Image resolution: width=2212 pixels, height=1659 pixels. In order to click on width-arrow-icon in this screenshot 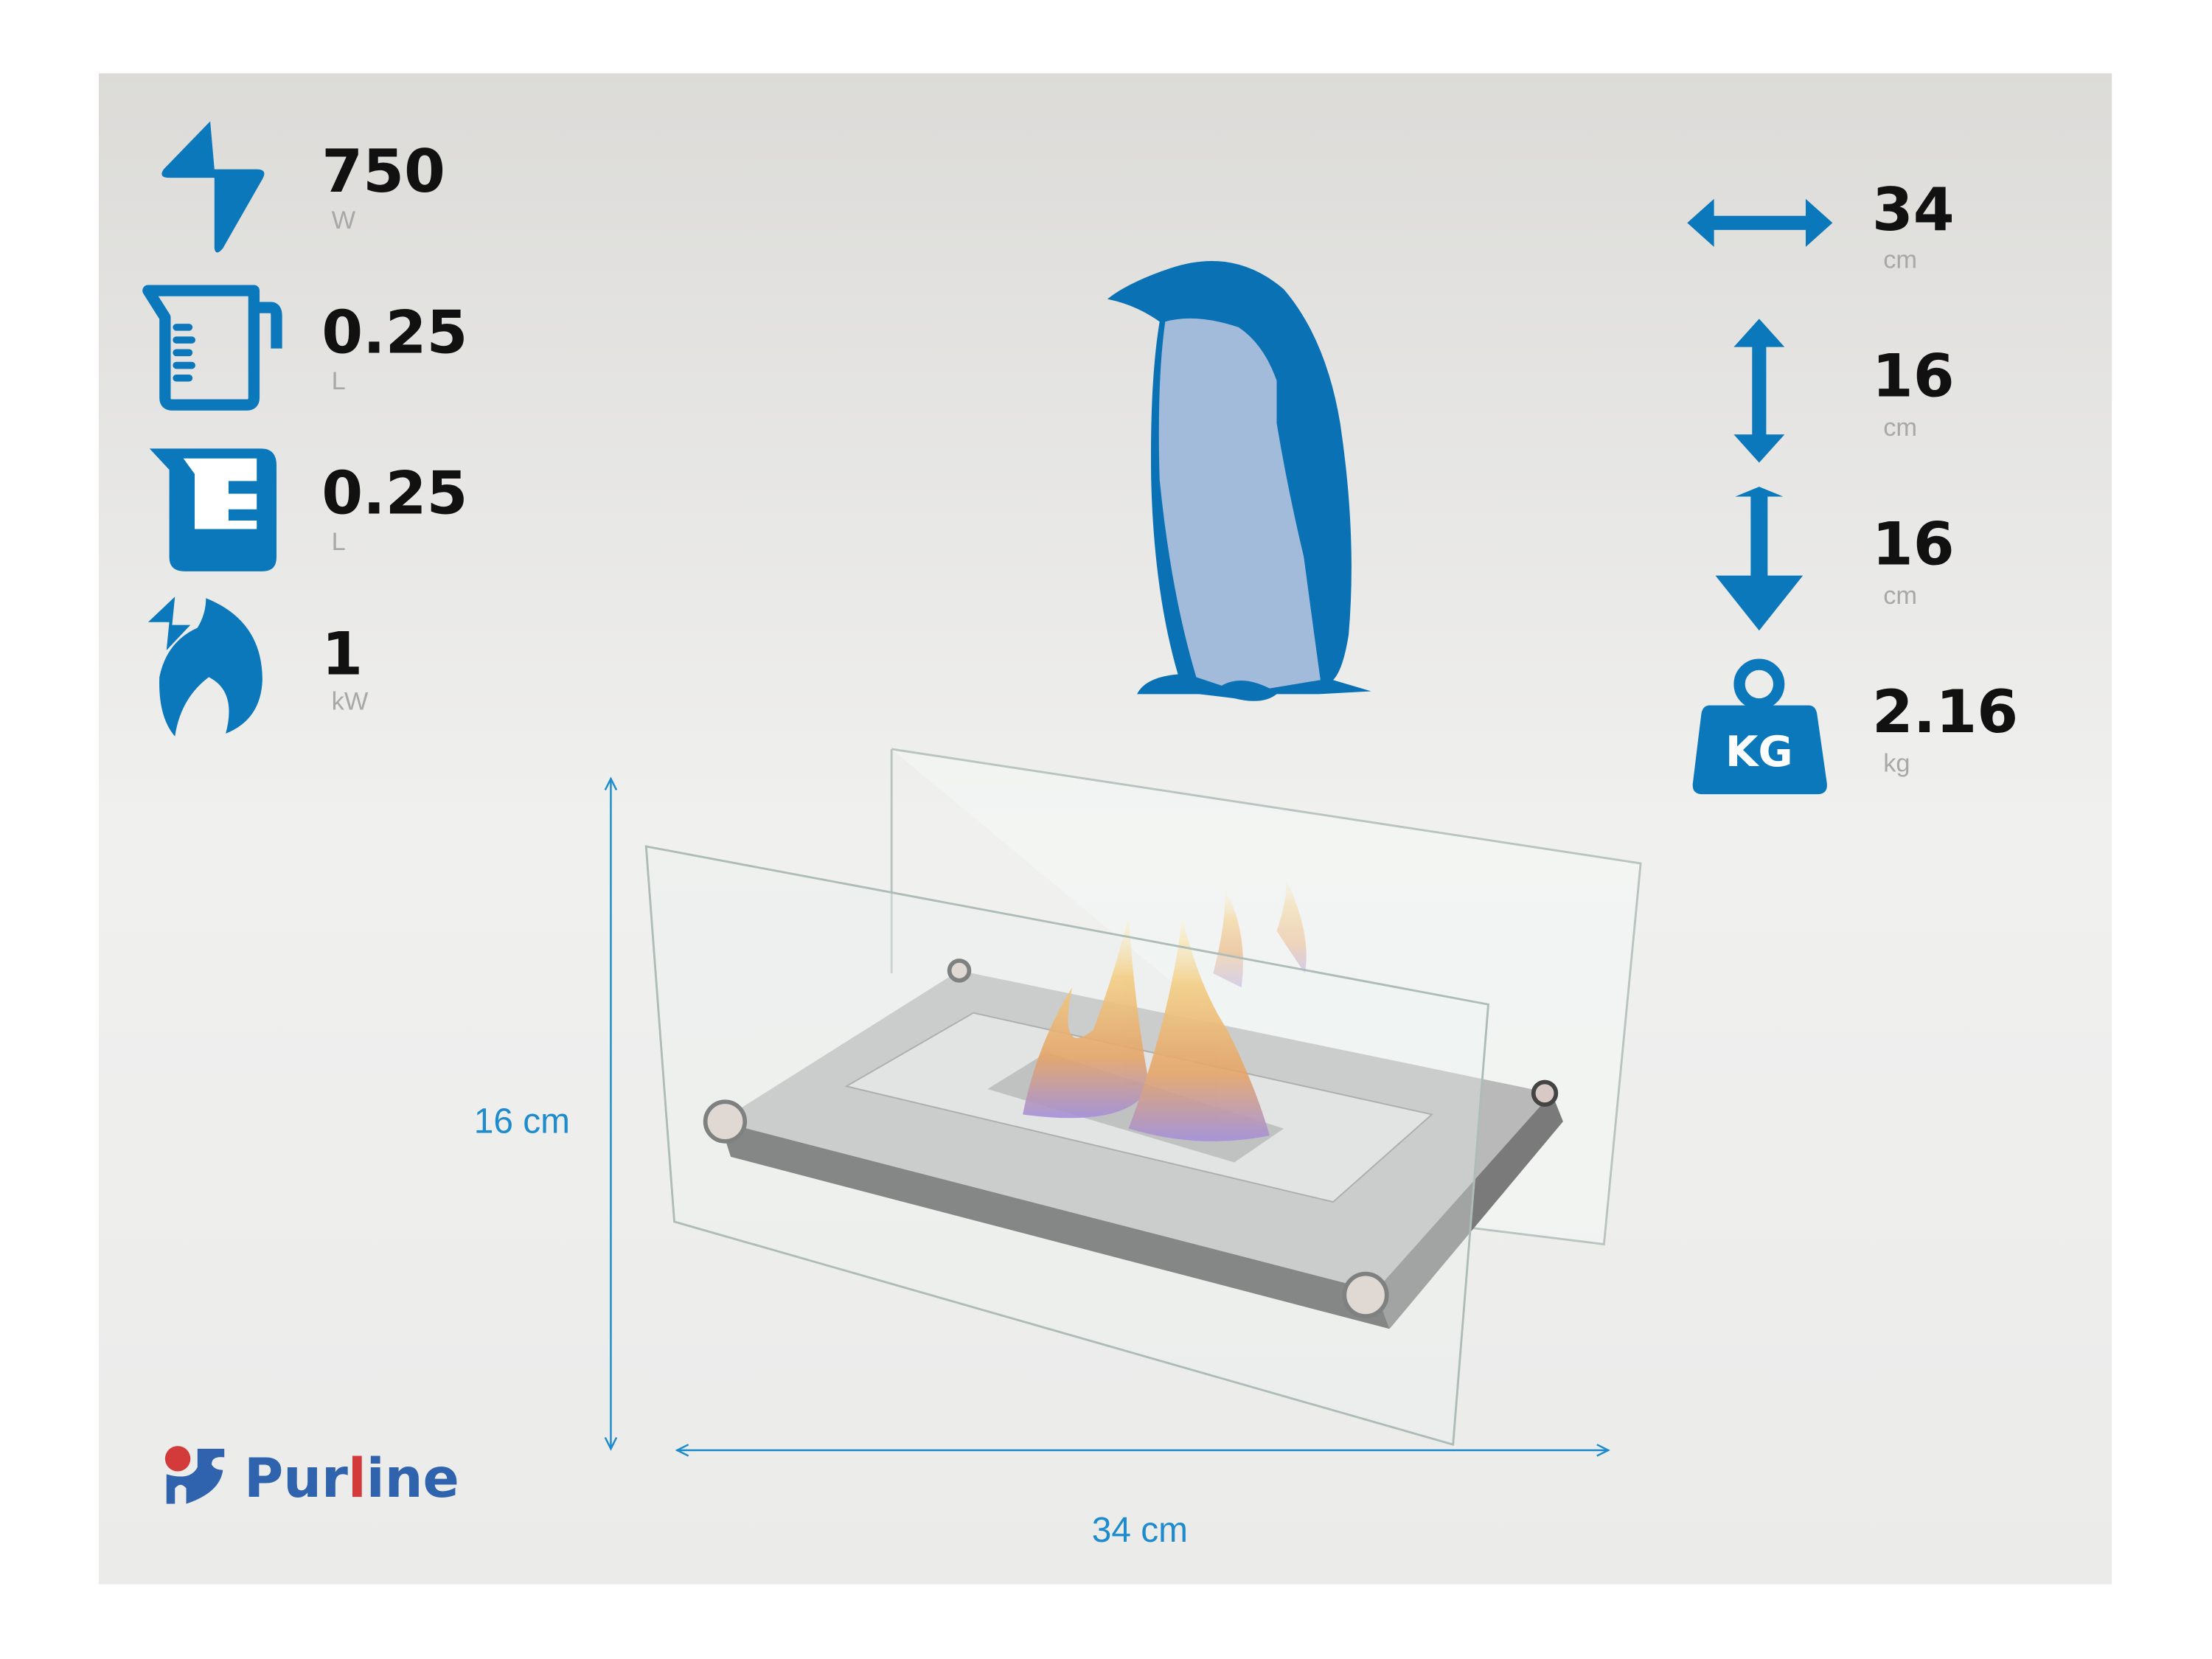, I will do `click(1760, 222)`.